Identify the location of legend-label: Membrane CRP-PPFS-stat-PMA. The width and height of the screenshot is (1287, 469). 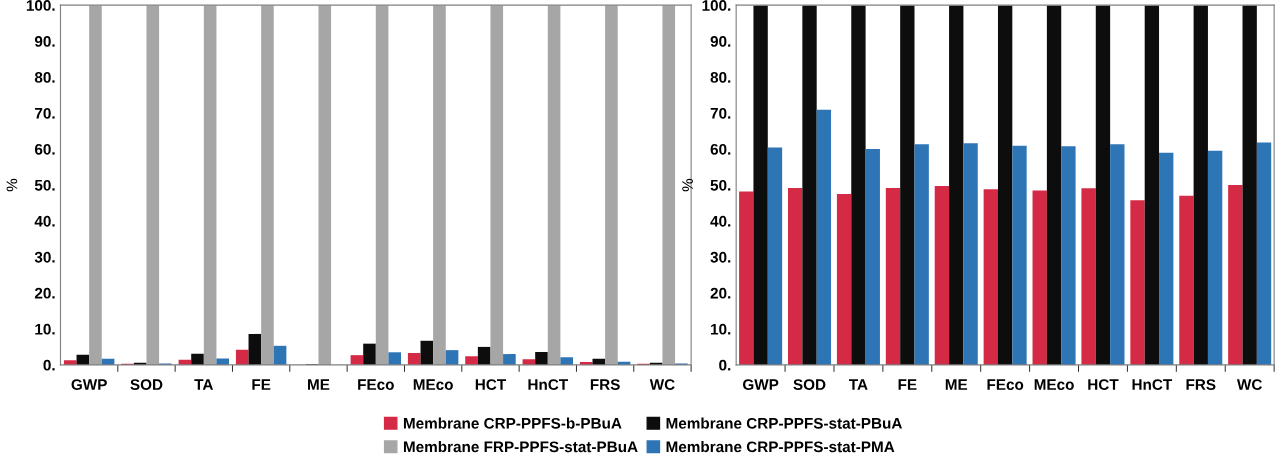
(780, 447).